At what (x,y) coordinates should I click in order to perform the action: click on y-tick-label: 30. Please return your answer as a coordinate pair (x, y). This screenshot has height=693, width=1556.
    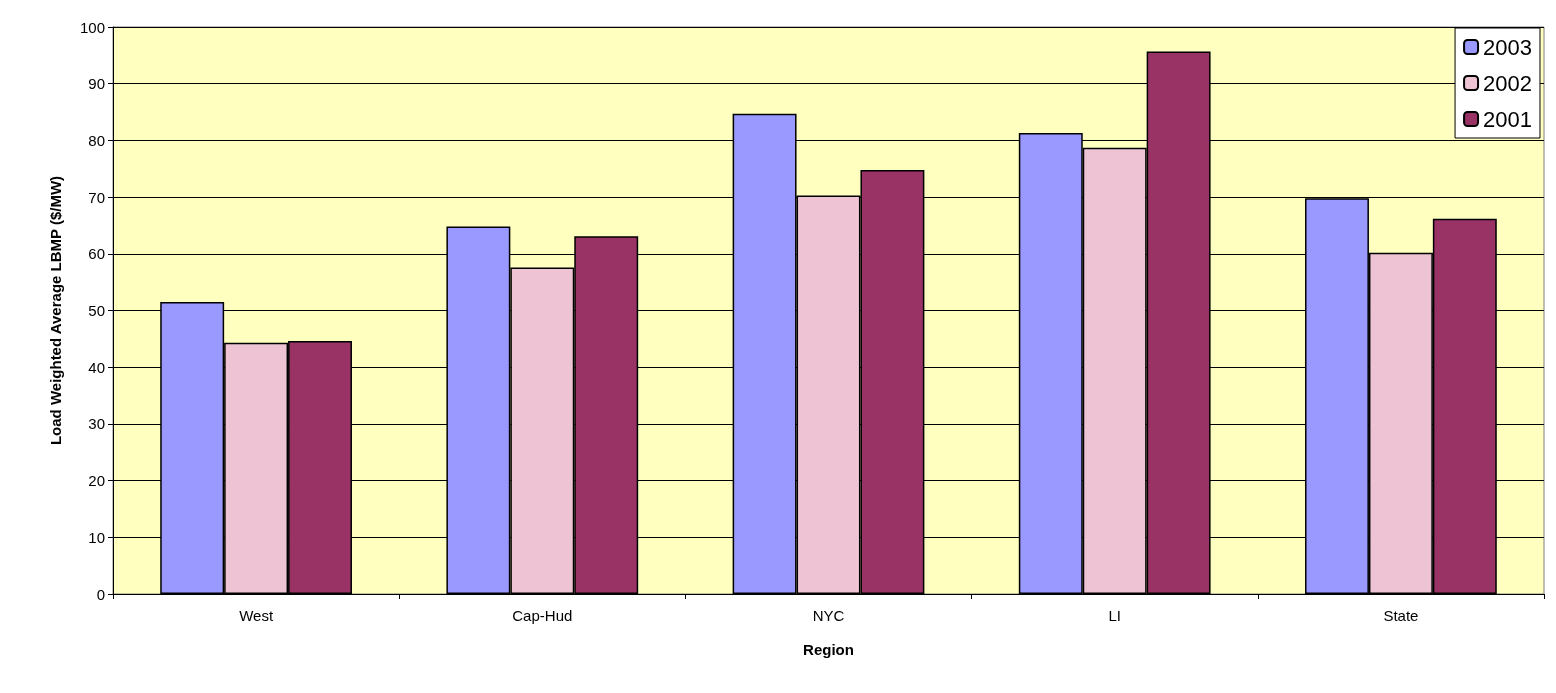
    Looking at the image, I should click on (96, 424).